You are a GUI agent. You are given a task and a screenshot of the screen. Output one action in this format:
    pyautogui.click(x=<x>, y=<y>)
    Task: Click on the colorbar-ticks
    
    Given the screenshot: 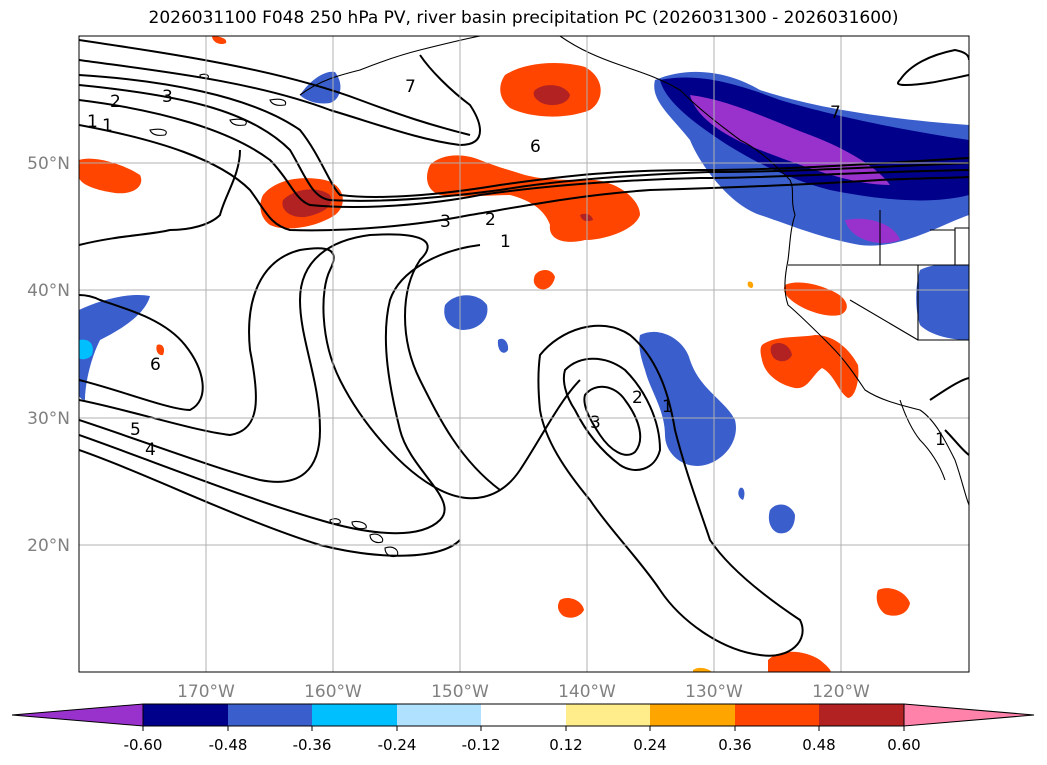 What is the action you would take?
    pyautogui.click(x=523, y=728)
    